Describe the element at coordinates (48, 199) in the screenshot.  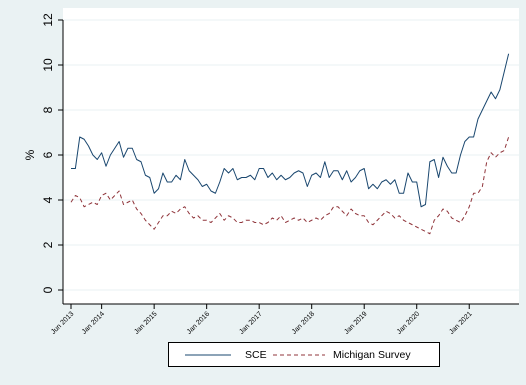
I see `y-tick-label: 4` at that location.